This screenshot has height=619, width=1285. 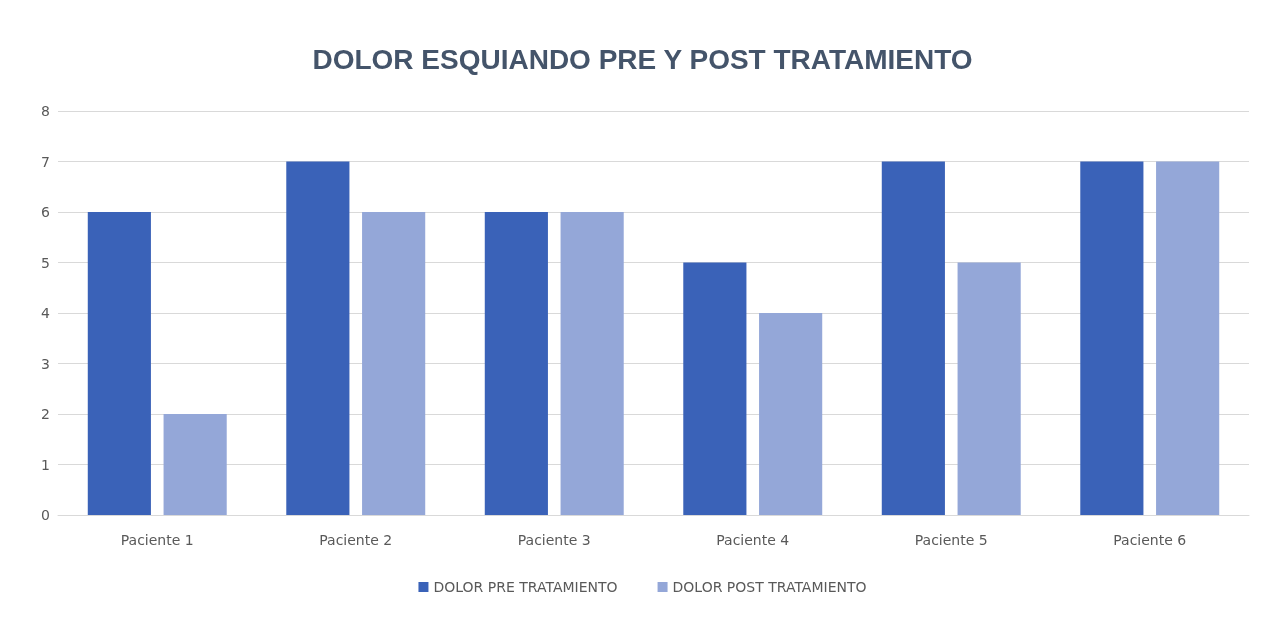 I want to click on x-tick-label: Paciente 6, so click(x=1150, y=540).